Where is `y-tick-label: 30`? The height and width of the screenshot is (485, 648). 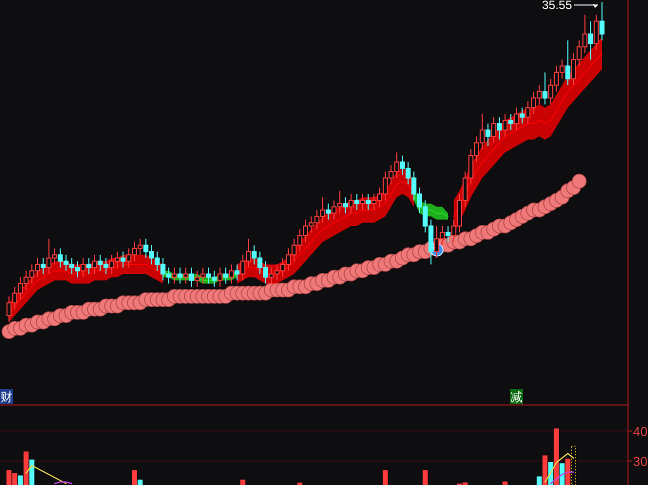 y-tick-label: 30 is located at coordinates (640, 461).